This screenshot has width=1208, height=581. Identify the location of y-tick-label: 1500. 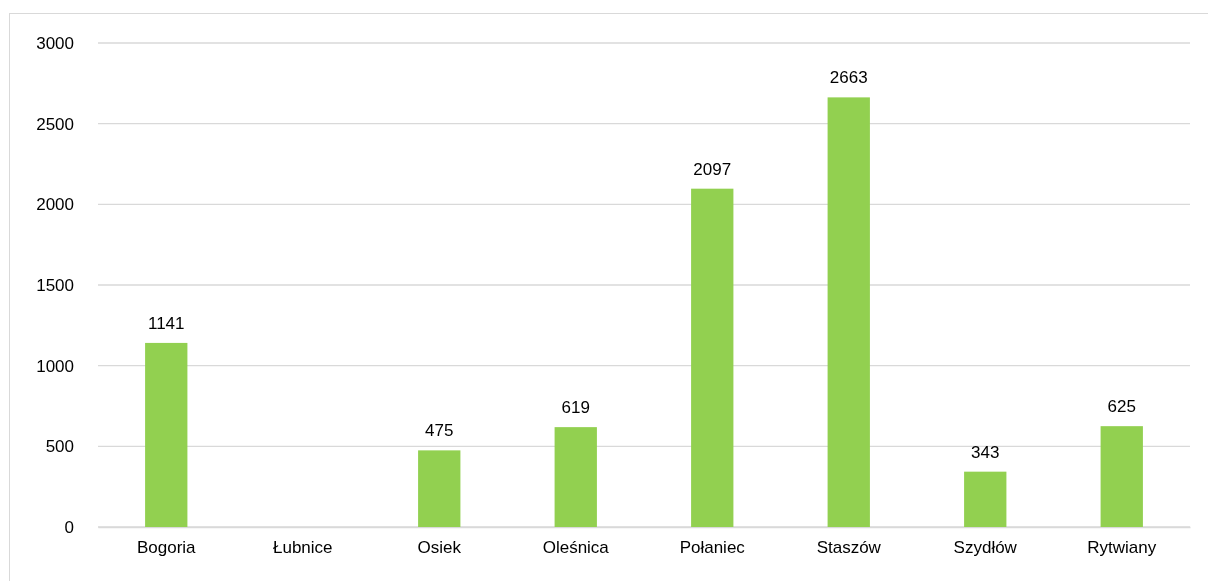
(55, 285).